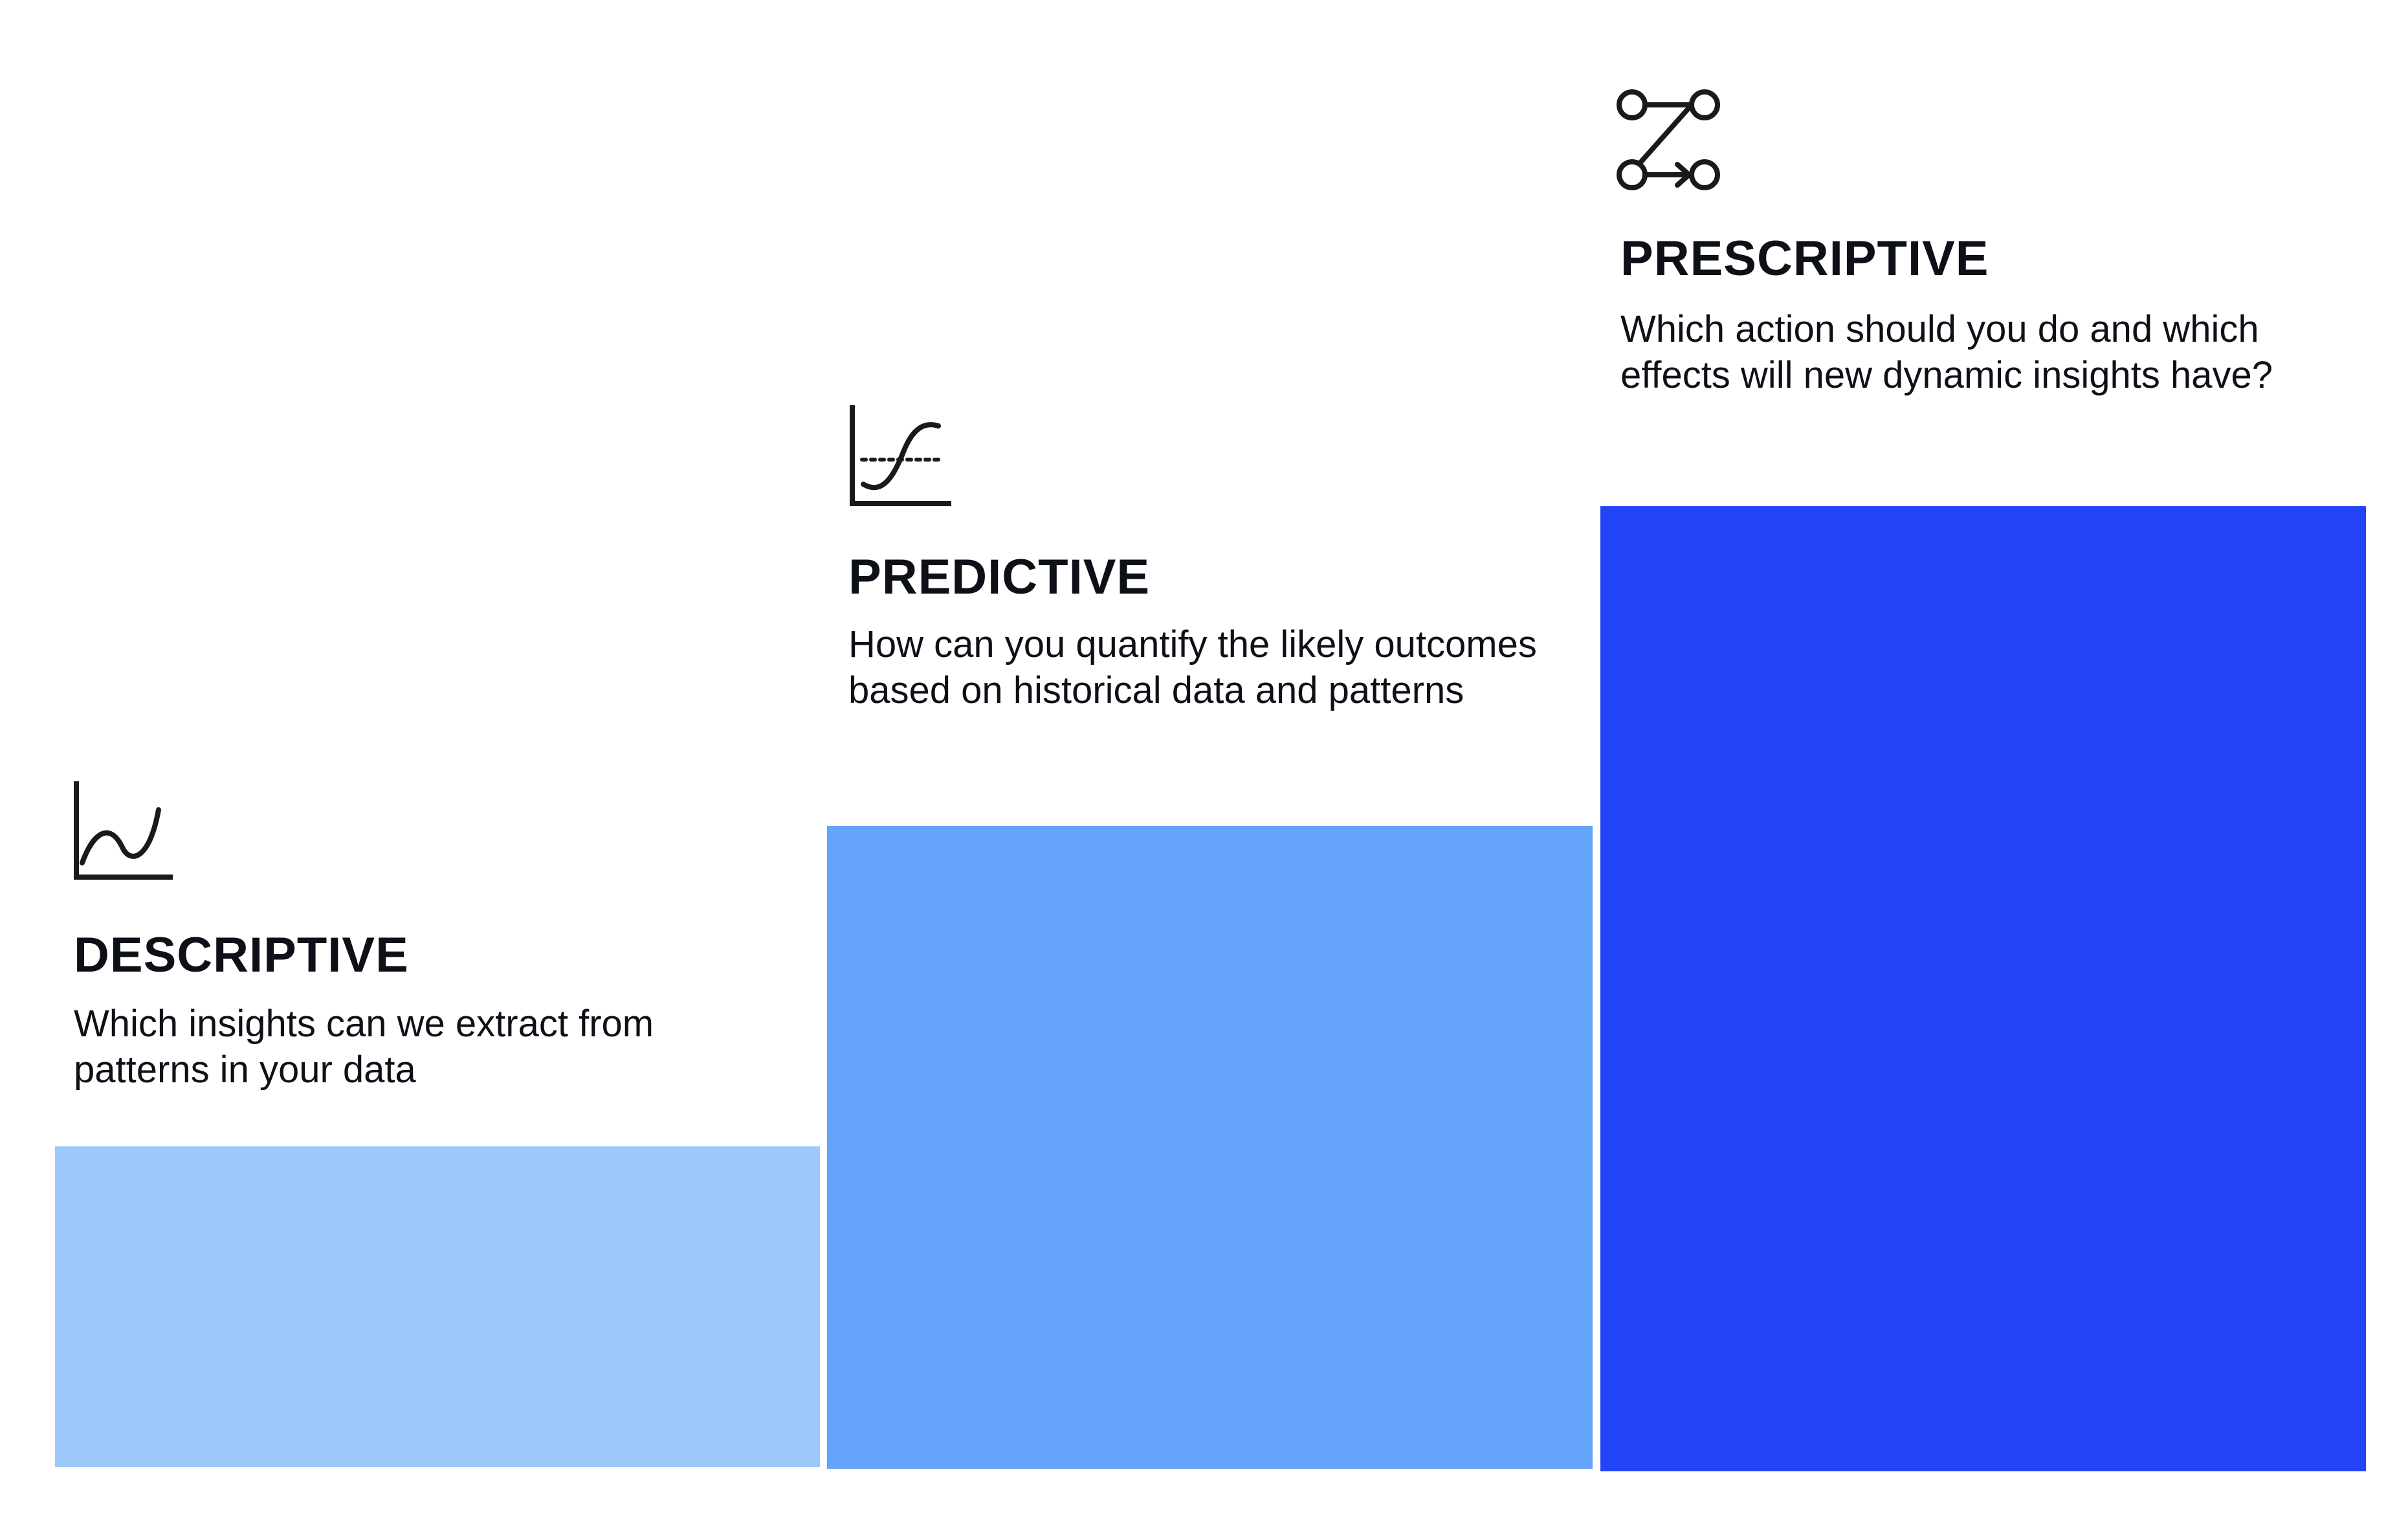 The width and height of the screenshot is (2408, 1527). Describe the element at coordinates (242, 956) in the screenshot. I see `step-title: DESCRIPTIVE` at that location.